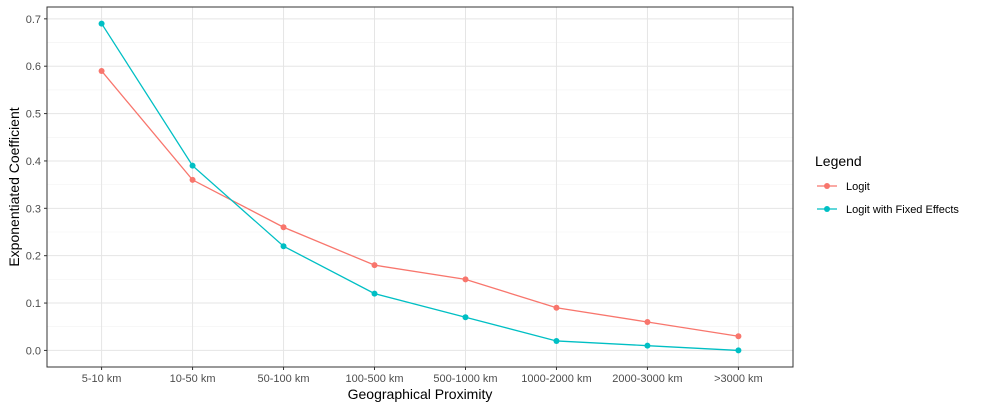 Image resolution: width=981 pixels, height=409 pixels. What do you see at coordinates (284, 379) in the screenshot?
I see `x-tick-label: 50-100 km` at bounding box center [284, 379].